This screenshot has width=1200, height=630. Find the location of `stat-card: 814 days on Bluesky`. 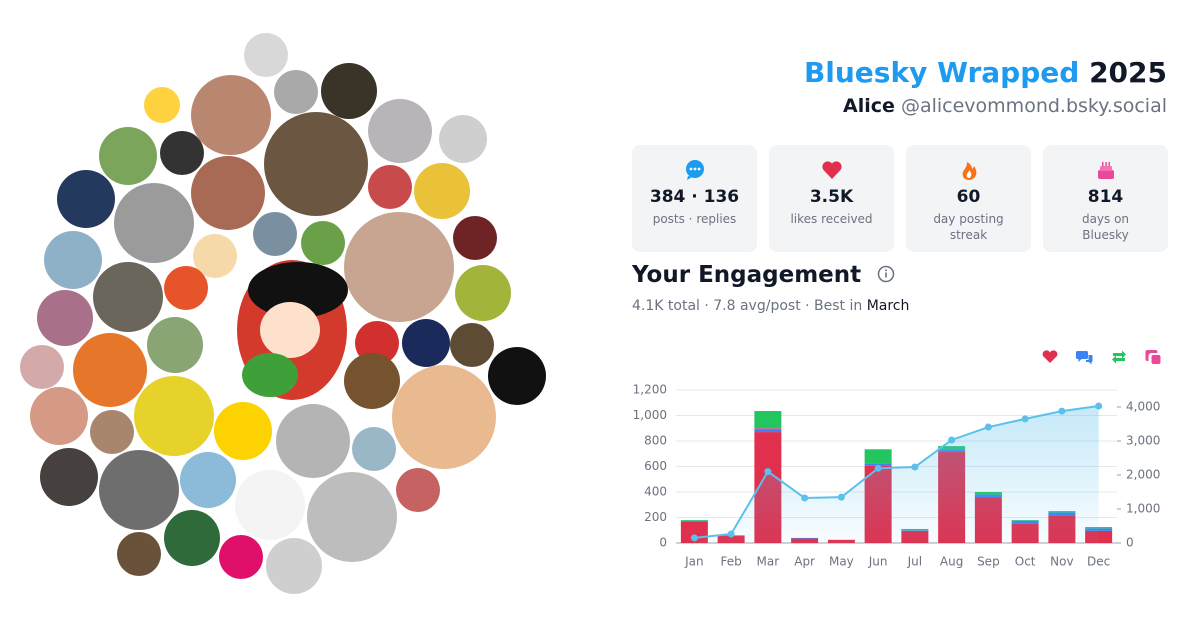

stat-card: 814 days on Bluesky is located at coordinates (1105, 198).